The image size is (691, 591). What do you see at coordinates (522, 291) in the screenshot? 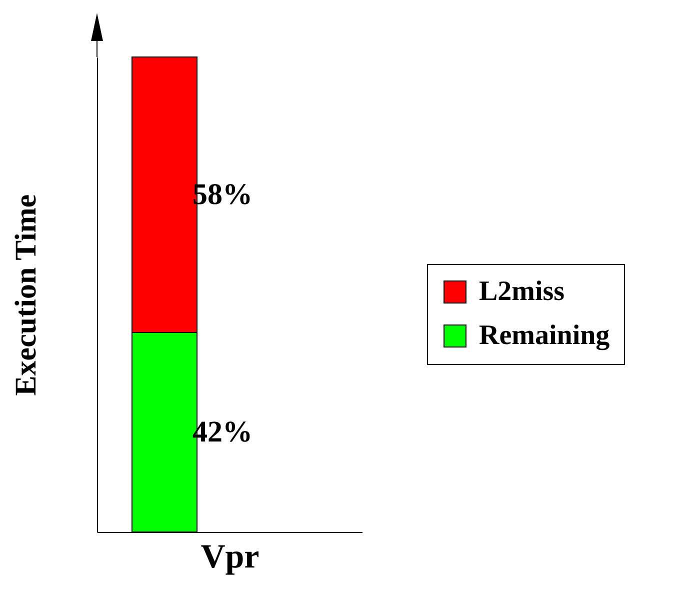
I see `legend-label: L2miss` at bounding box center [522, 291].